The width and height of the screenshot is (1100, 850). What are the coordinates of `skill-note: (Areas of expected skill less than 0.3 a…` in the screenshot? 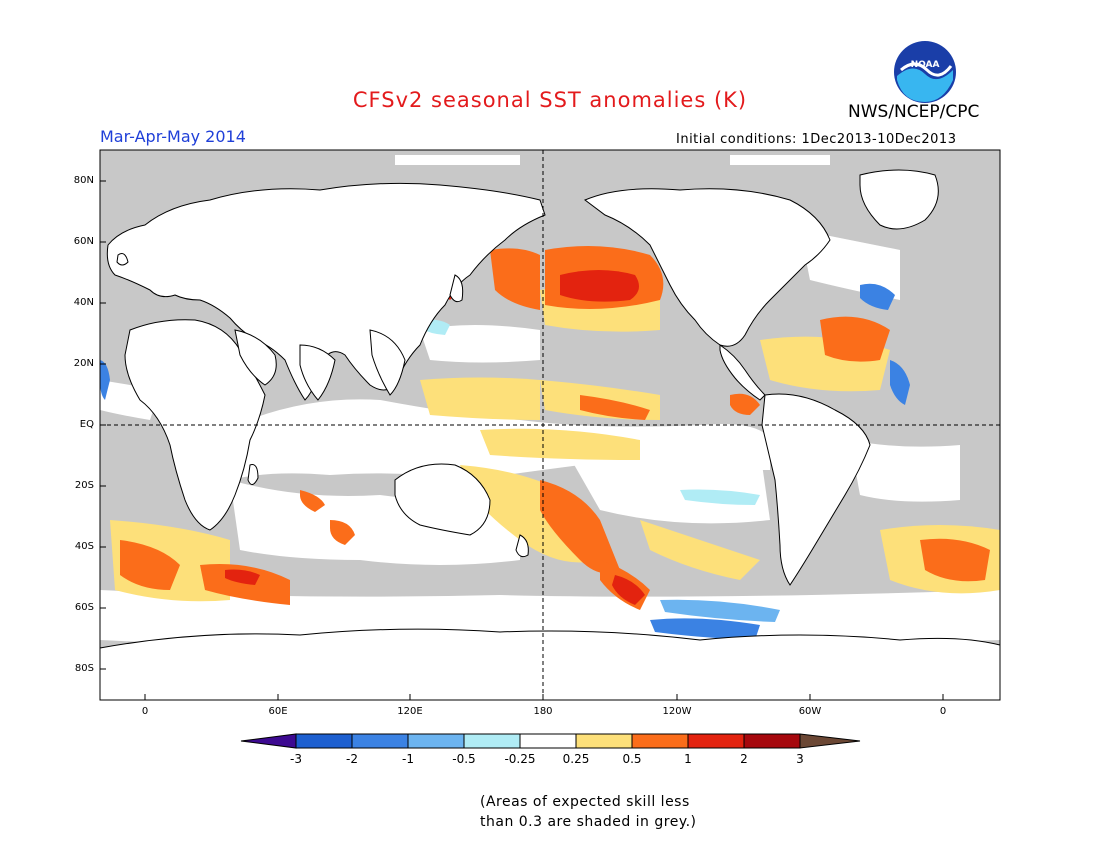 It's located at (588, 812).